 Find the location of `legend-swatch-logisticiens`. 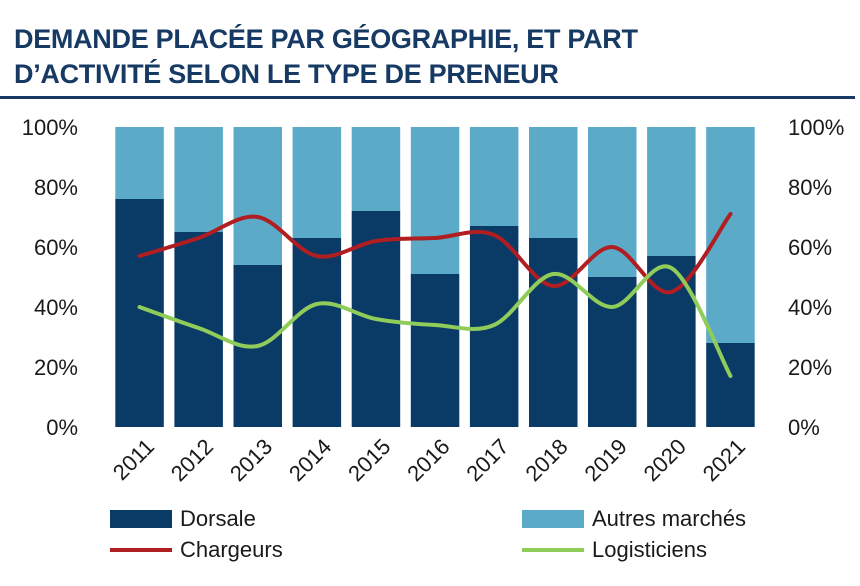

legend-swatch-logisticiens is located at coordinates (553, 550).